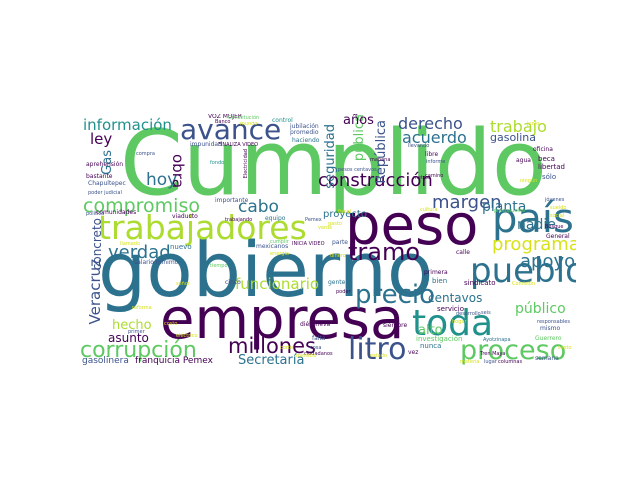 Image resolution: width=640 pixels, height=480 pixels. What do you see at coordinates (553, 322) in the screenshot?
I see `word: responsables` at bounding box center [553, 322].